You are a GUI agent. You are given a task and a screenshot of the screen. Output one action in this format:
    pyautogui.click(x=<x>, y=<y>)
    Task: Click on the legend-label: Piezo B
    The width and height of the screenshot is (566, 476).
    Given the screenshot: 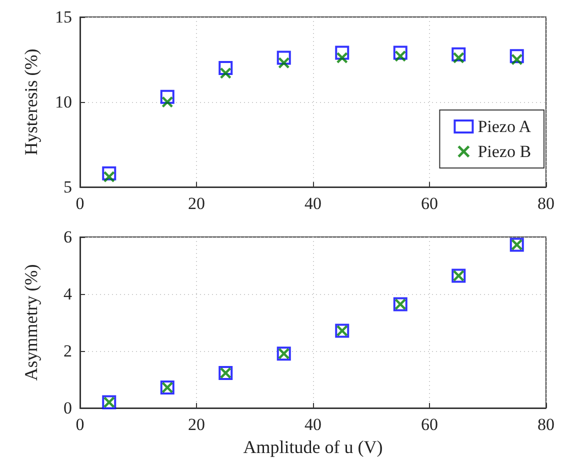 What is the action you would take?
    pyautogui.click(x=505, y=151)
    